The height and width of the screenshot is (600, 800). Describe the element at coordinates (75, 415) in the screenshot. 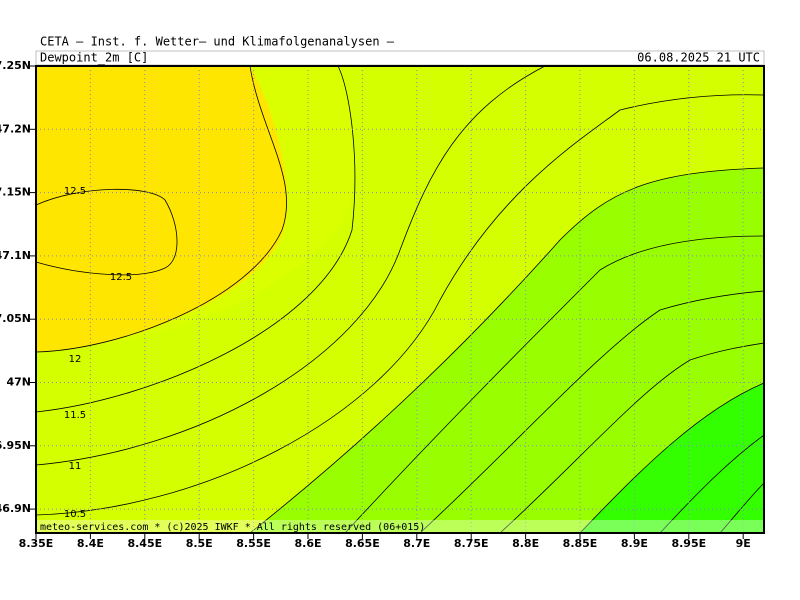

I see `contour-label: 11.5` at that location.